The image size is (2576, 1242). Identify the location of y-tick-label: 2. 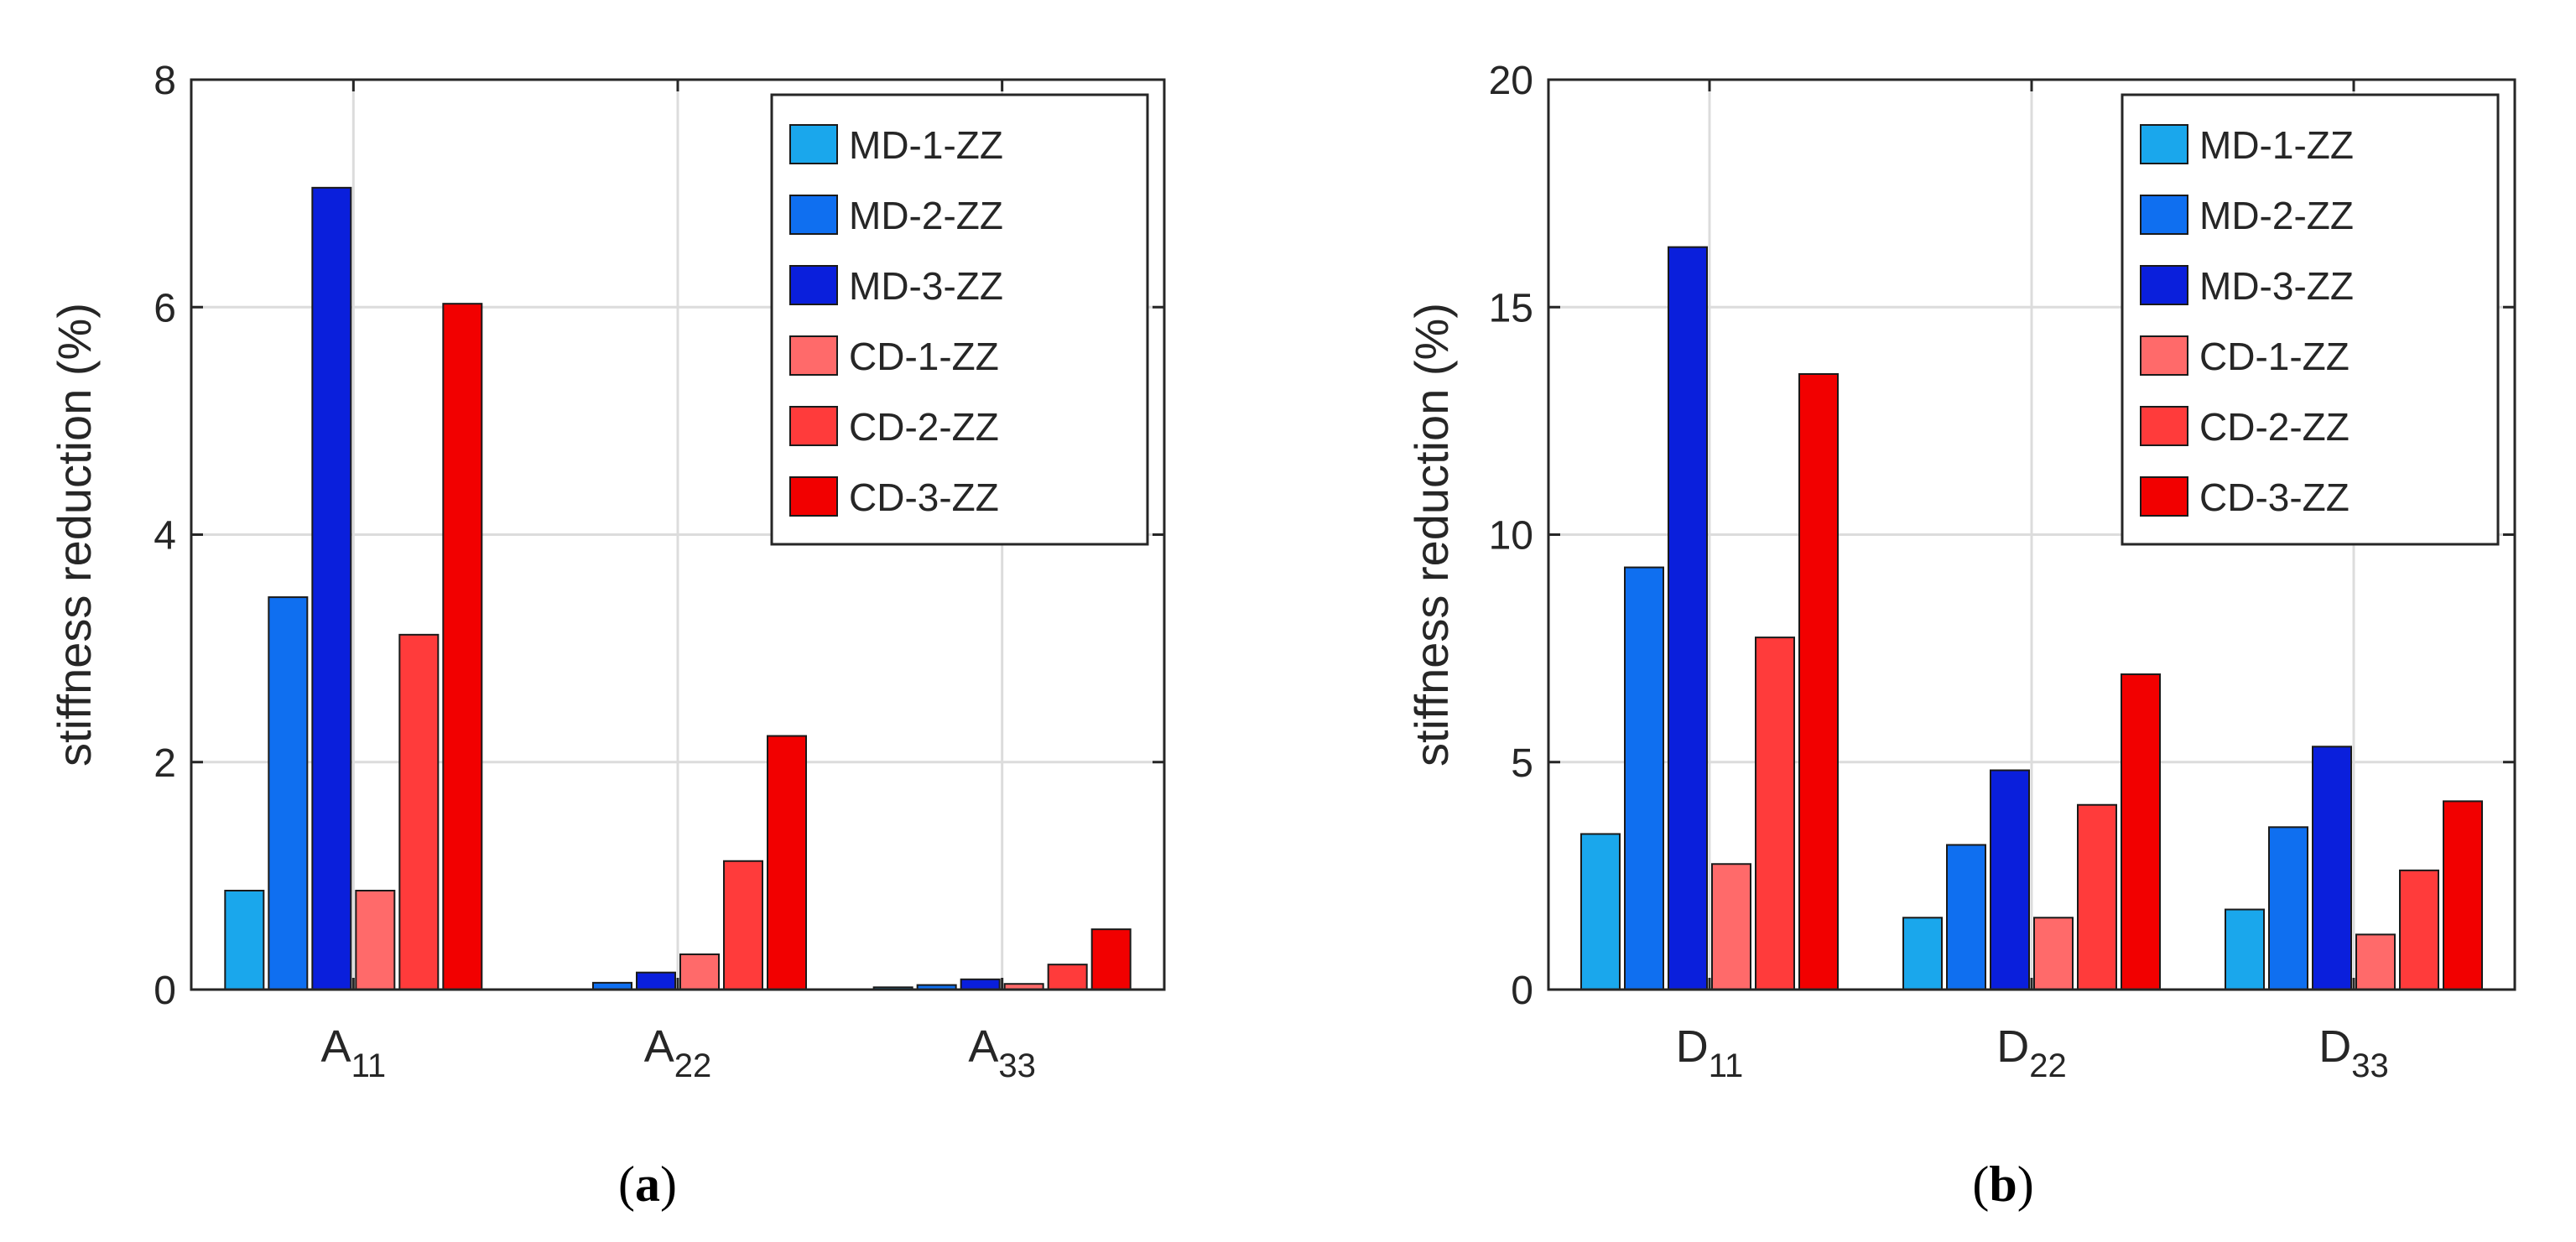
(165, 763).